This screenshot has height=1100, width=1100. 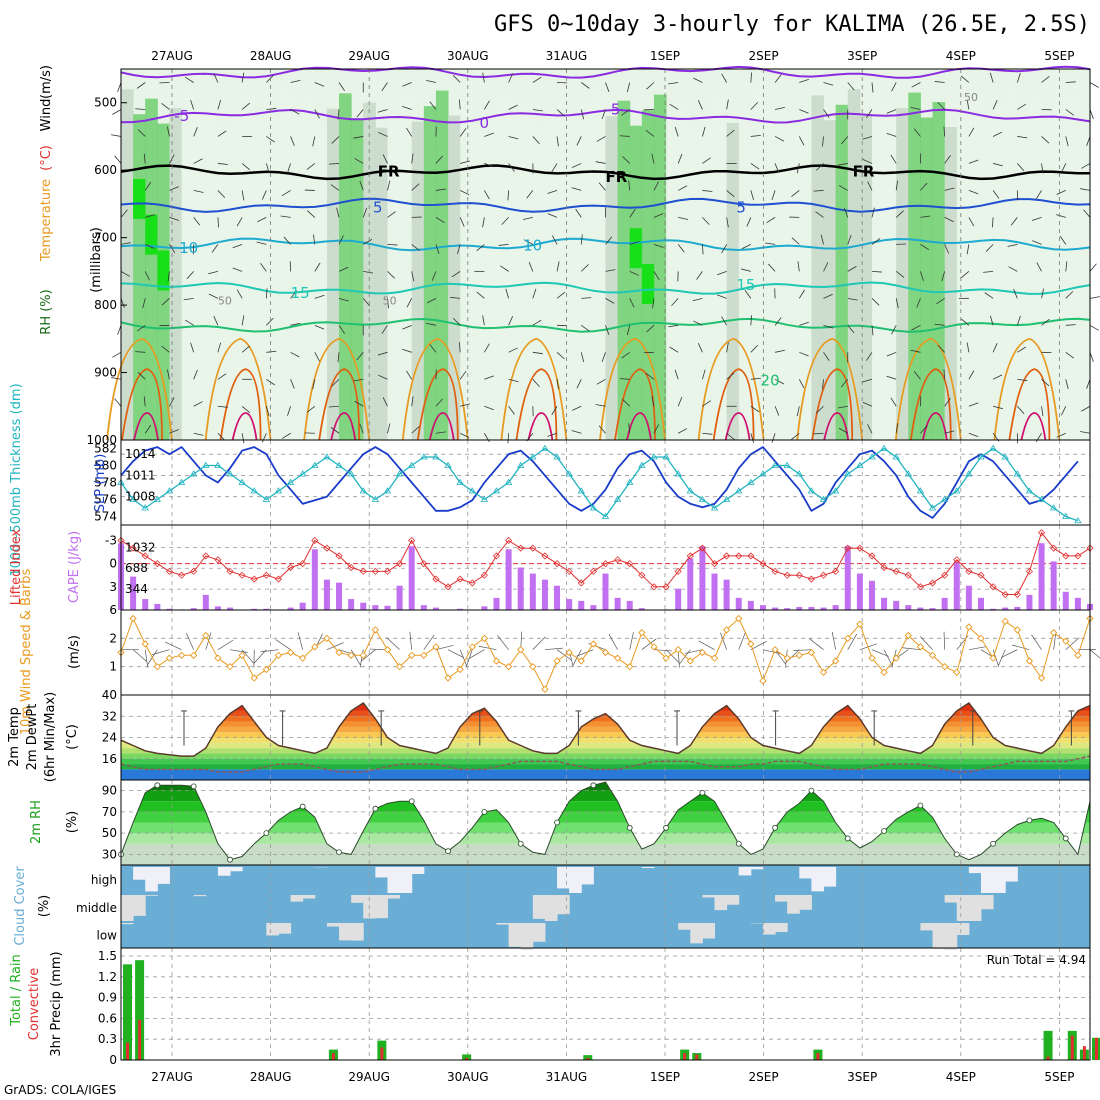 I want to click on date-label-bottom: 28AUG, so click(x=271, y=1077).